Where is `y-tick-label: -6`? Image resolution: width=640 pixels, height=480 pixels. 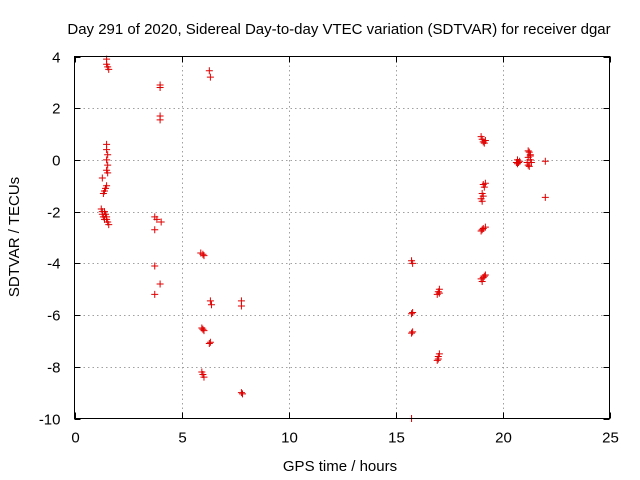 y-tick-label: -6 is located at coordinates (53, 316).